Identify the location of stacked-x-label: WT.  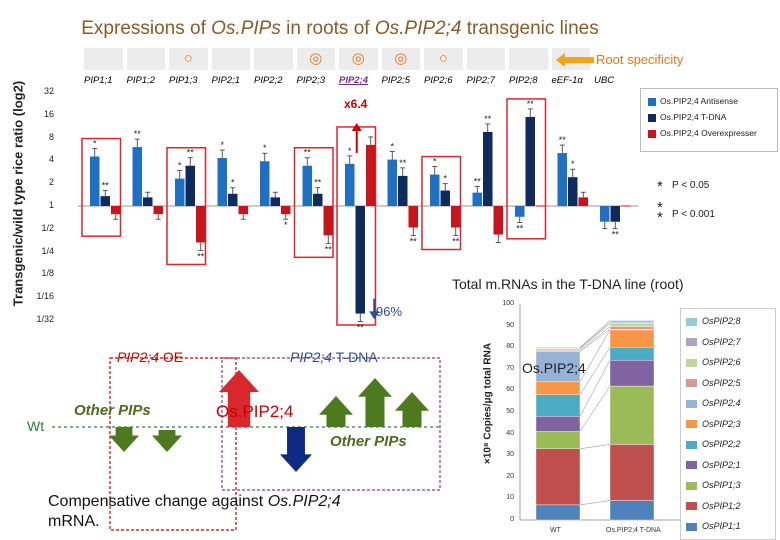
(555, 530).